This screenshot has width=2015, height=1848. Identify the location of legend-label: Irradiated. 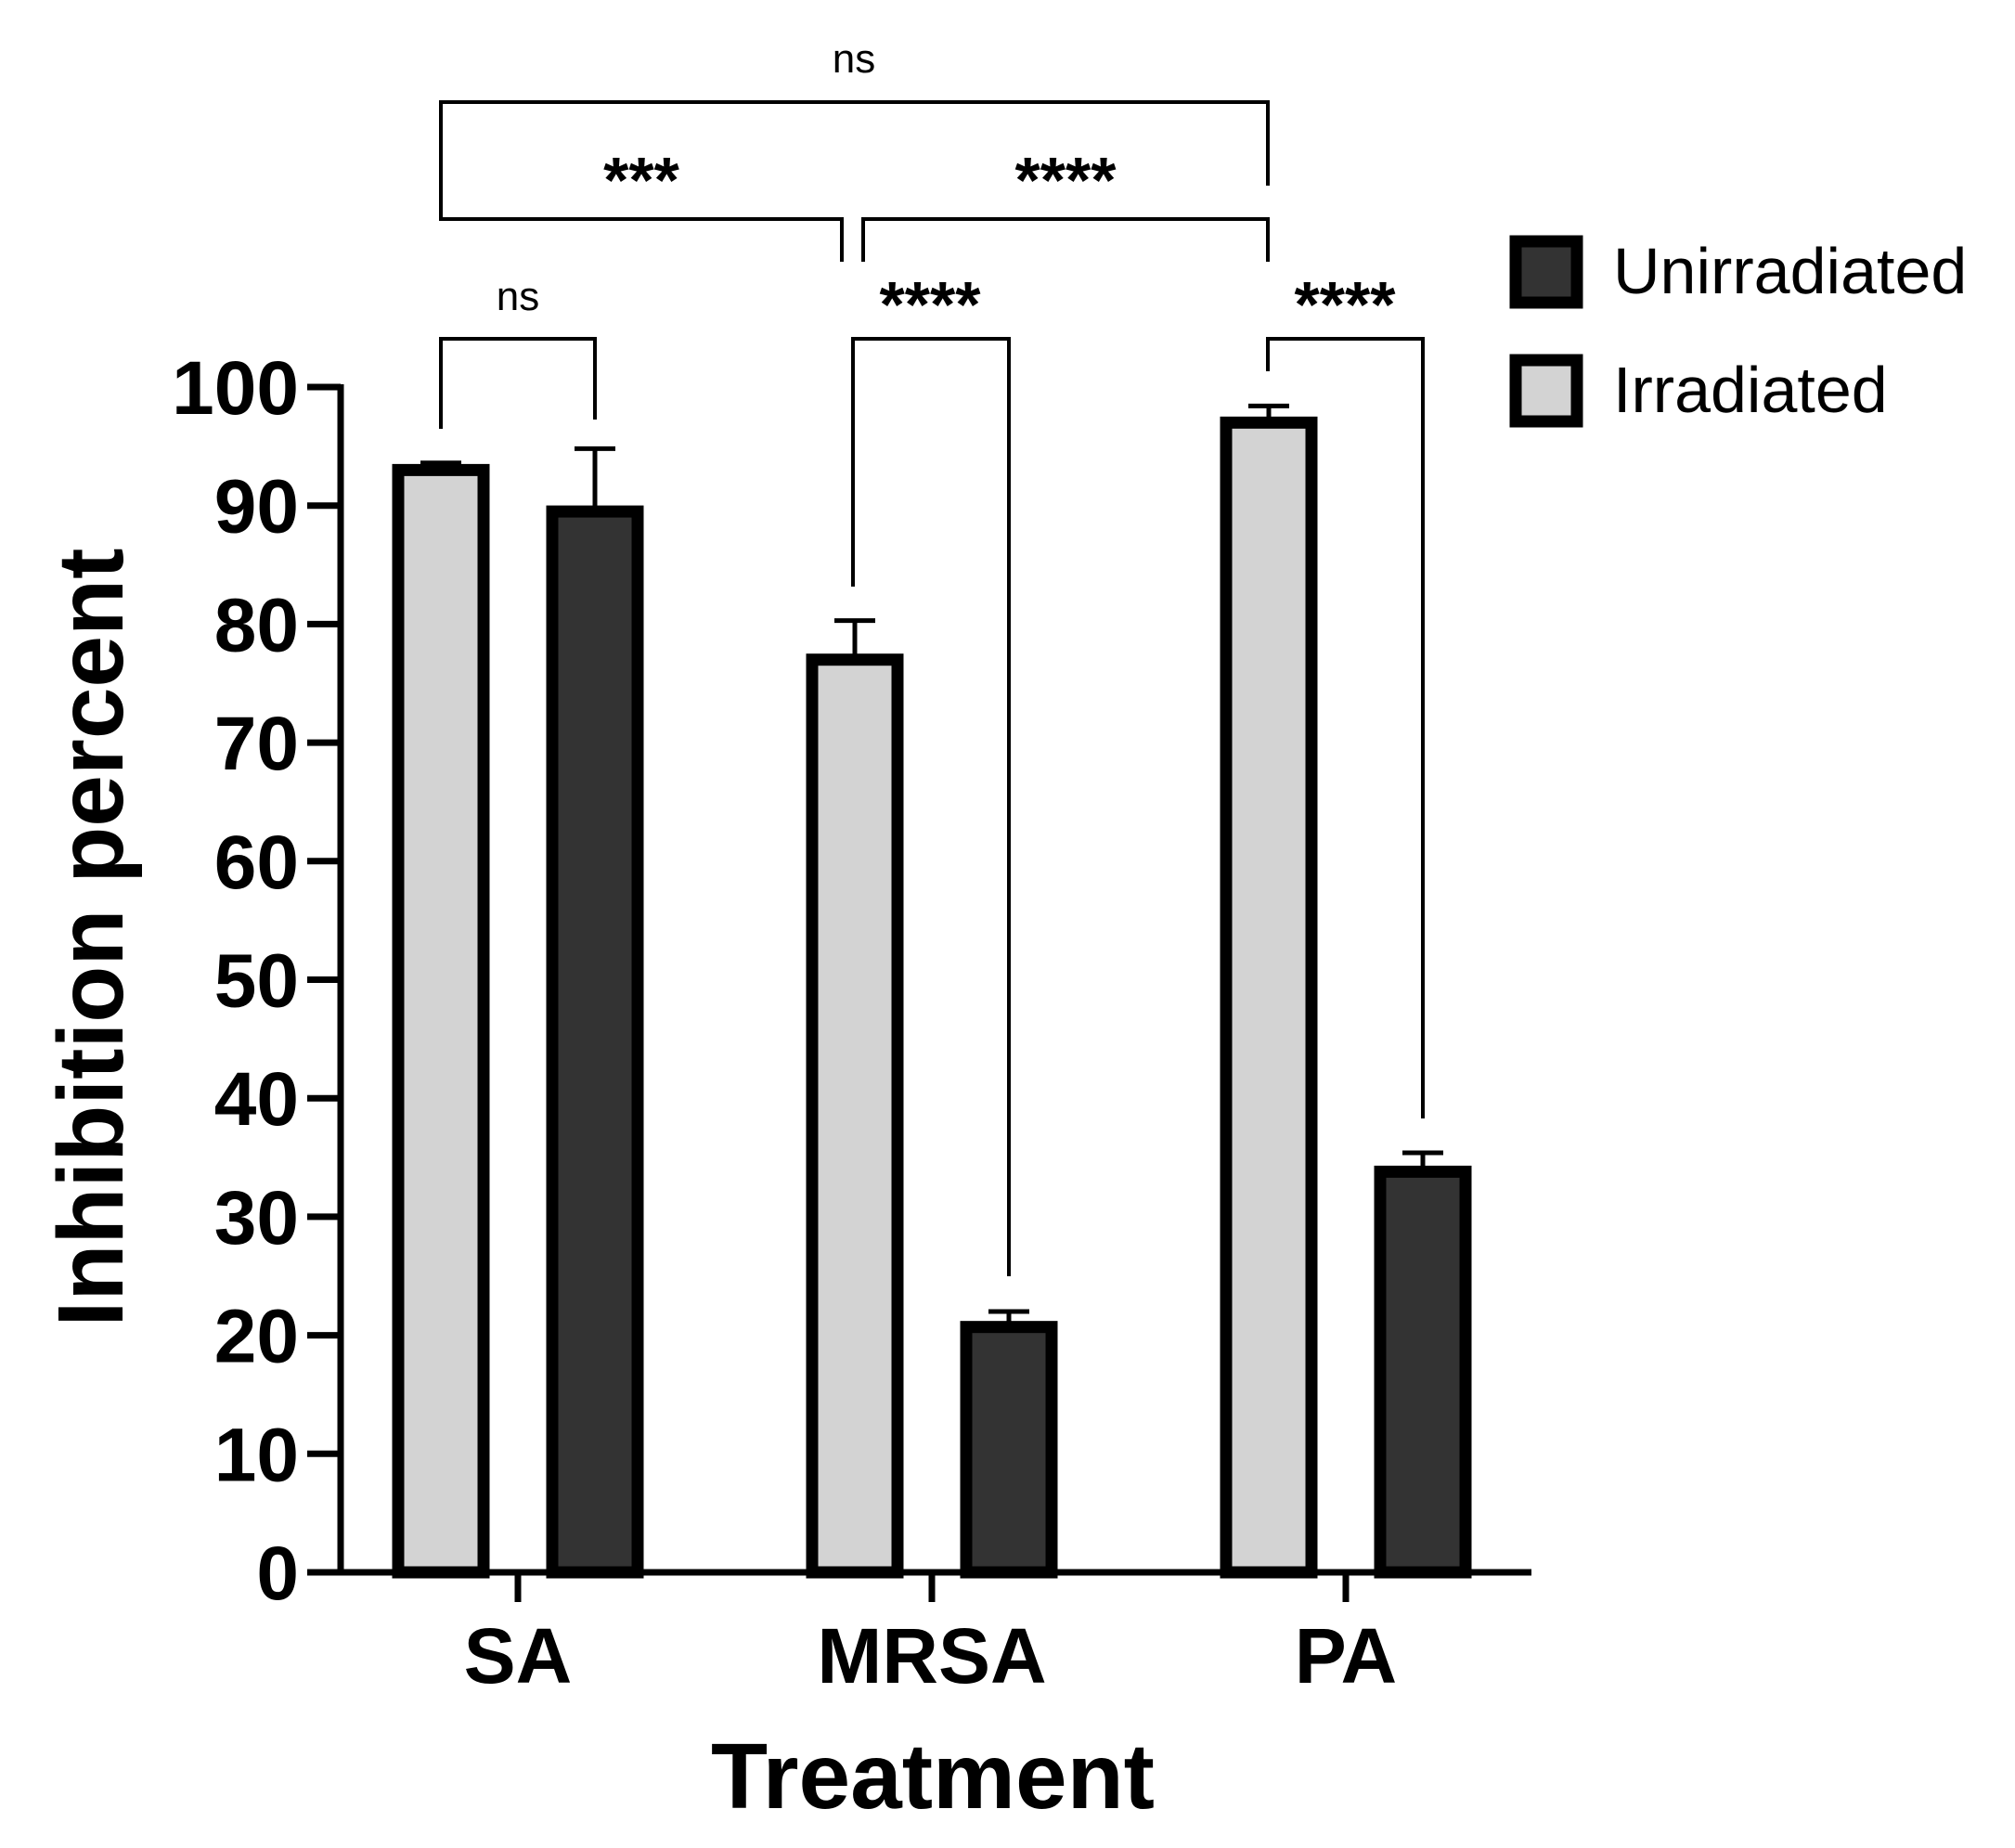
(1750, 390).